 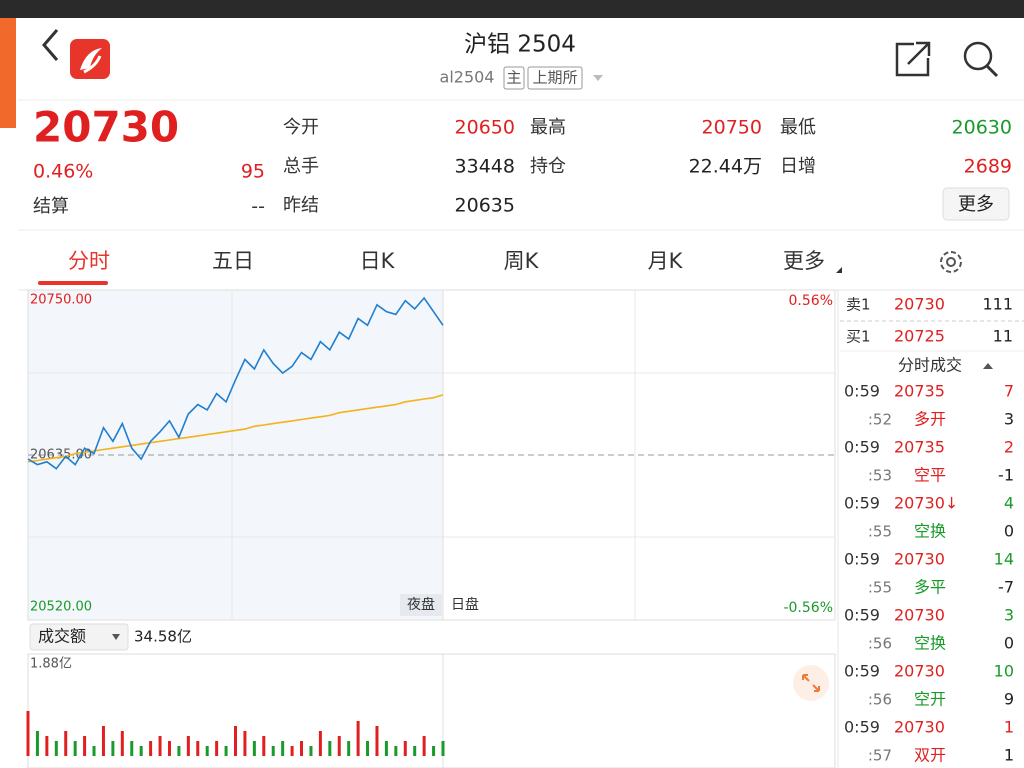 What do you see at coordinates (930, 419) in the screenshot?
I see `trade-kind: 多开` at bounding box center [930, 419].